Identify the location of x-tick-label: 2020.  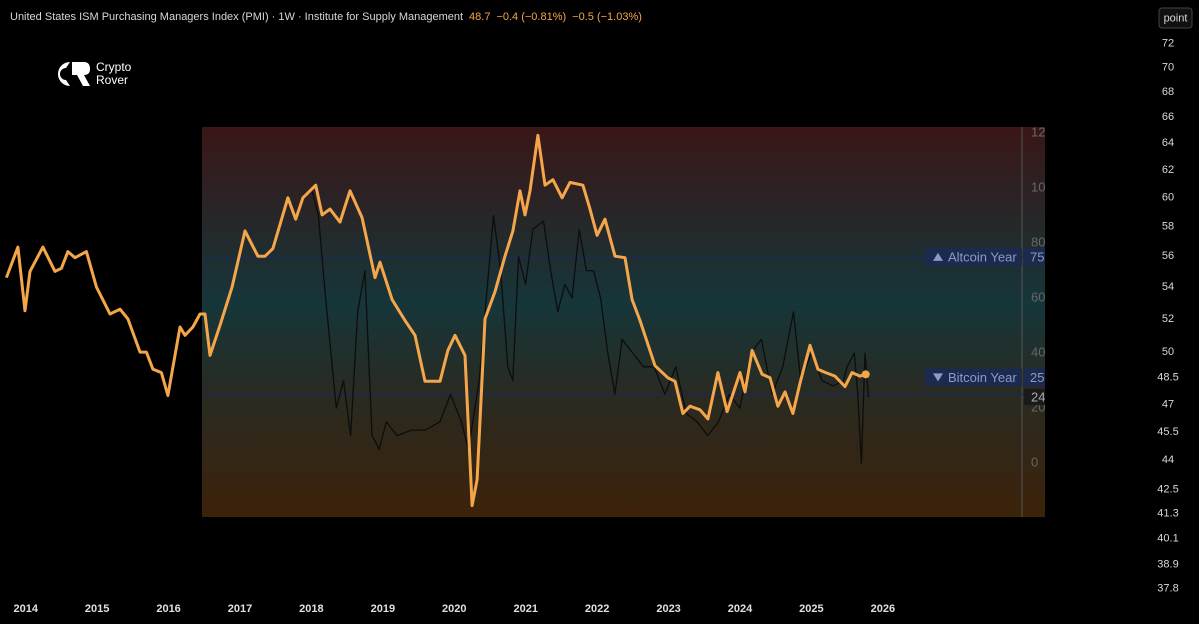
(454, 609).